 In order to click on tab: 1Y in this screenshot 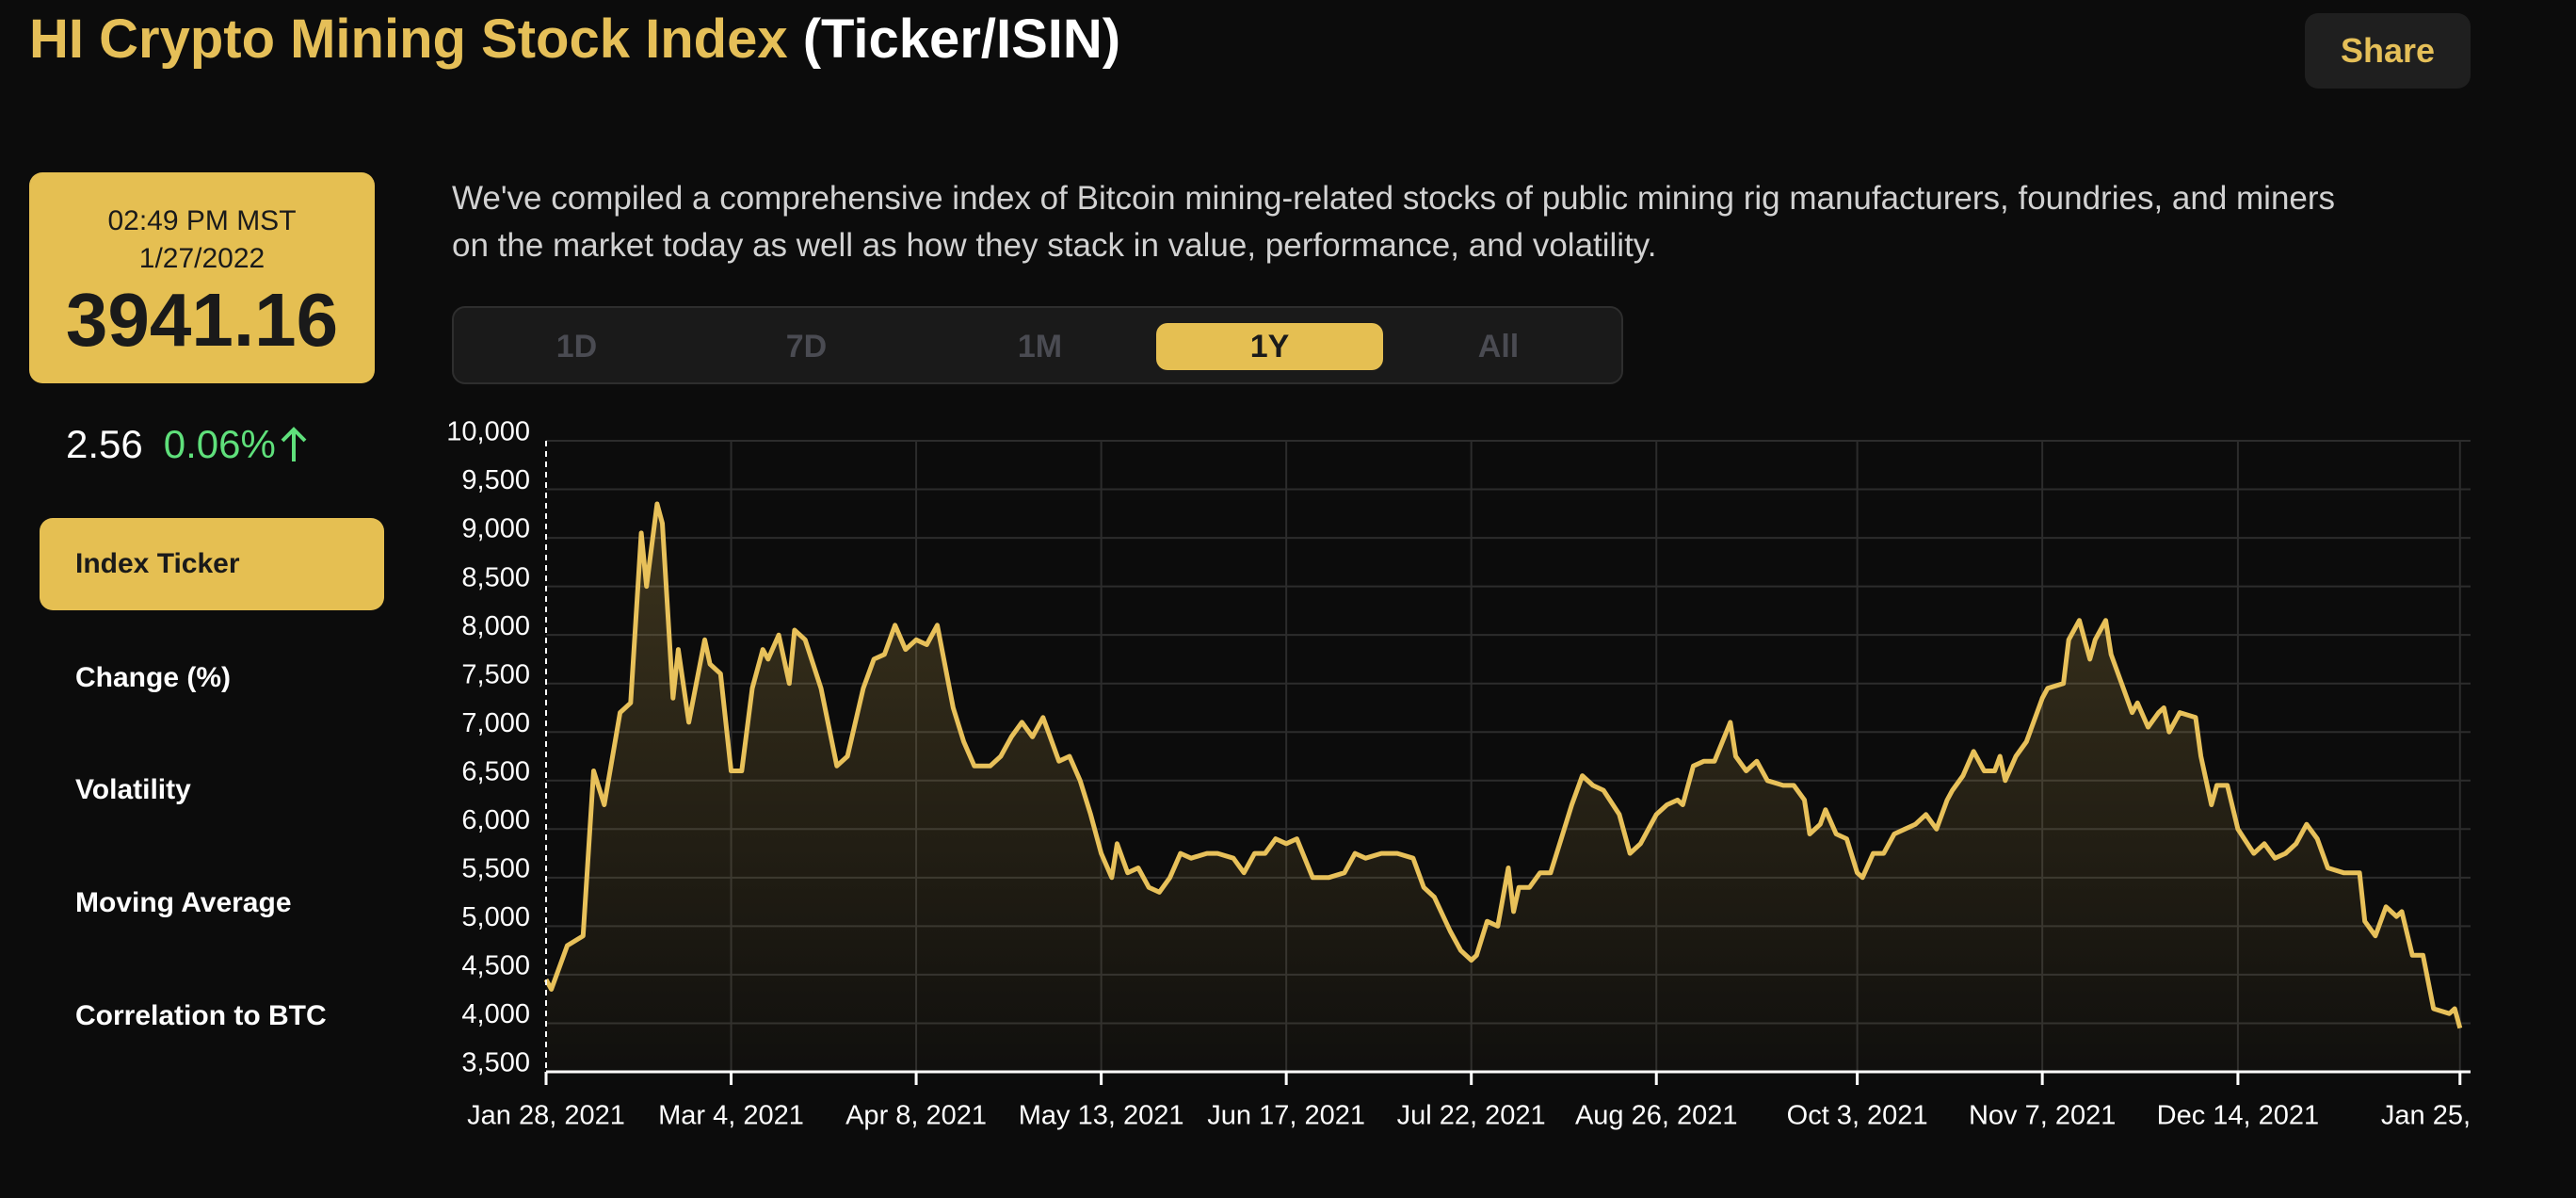, I will do `click(1269, 346)`.